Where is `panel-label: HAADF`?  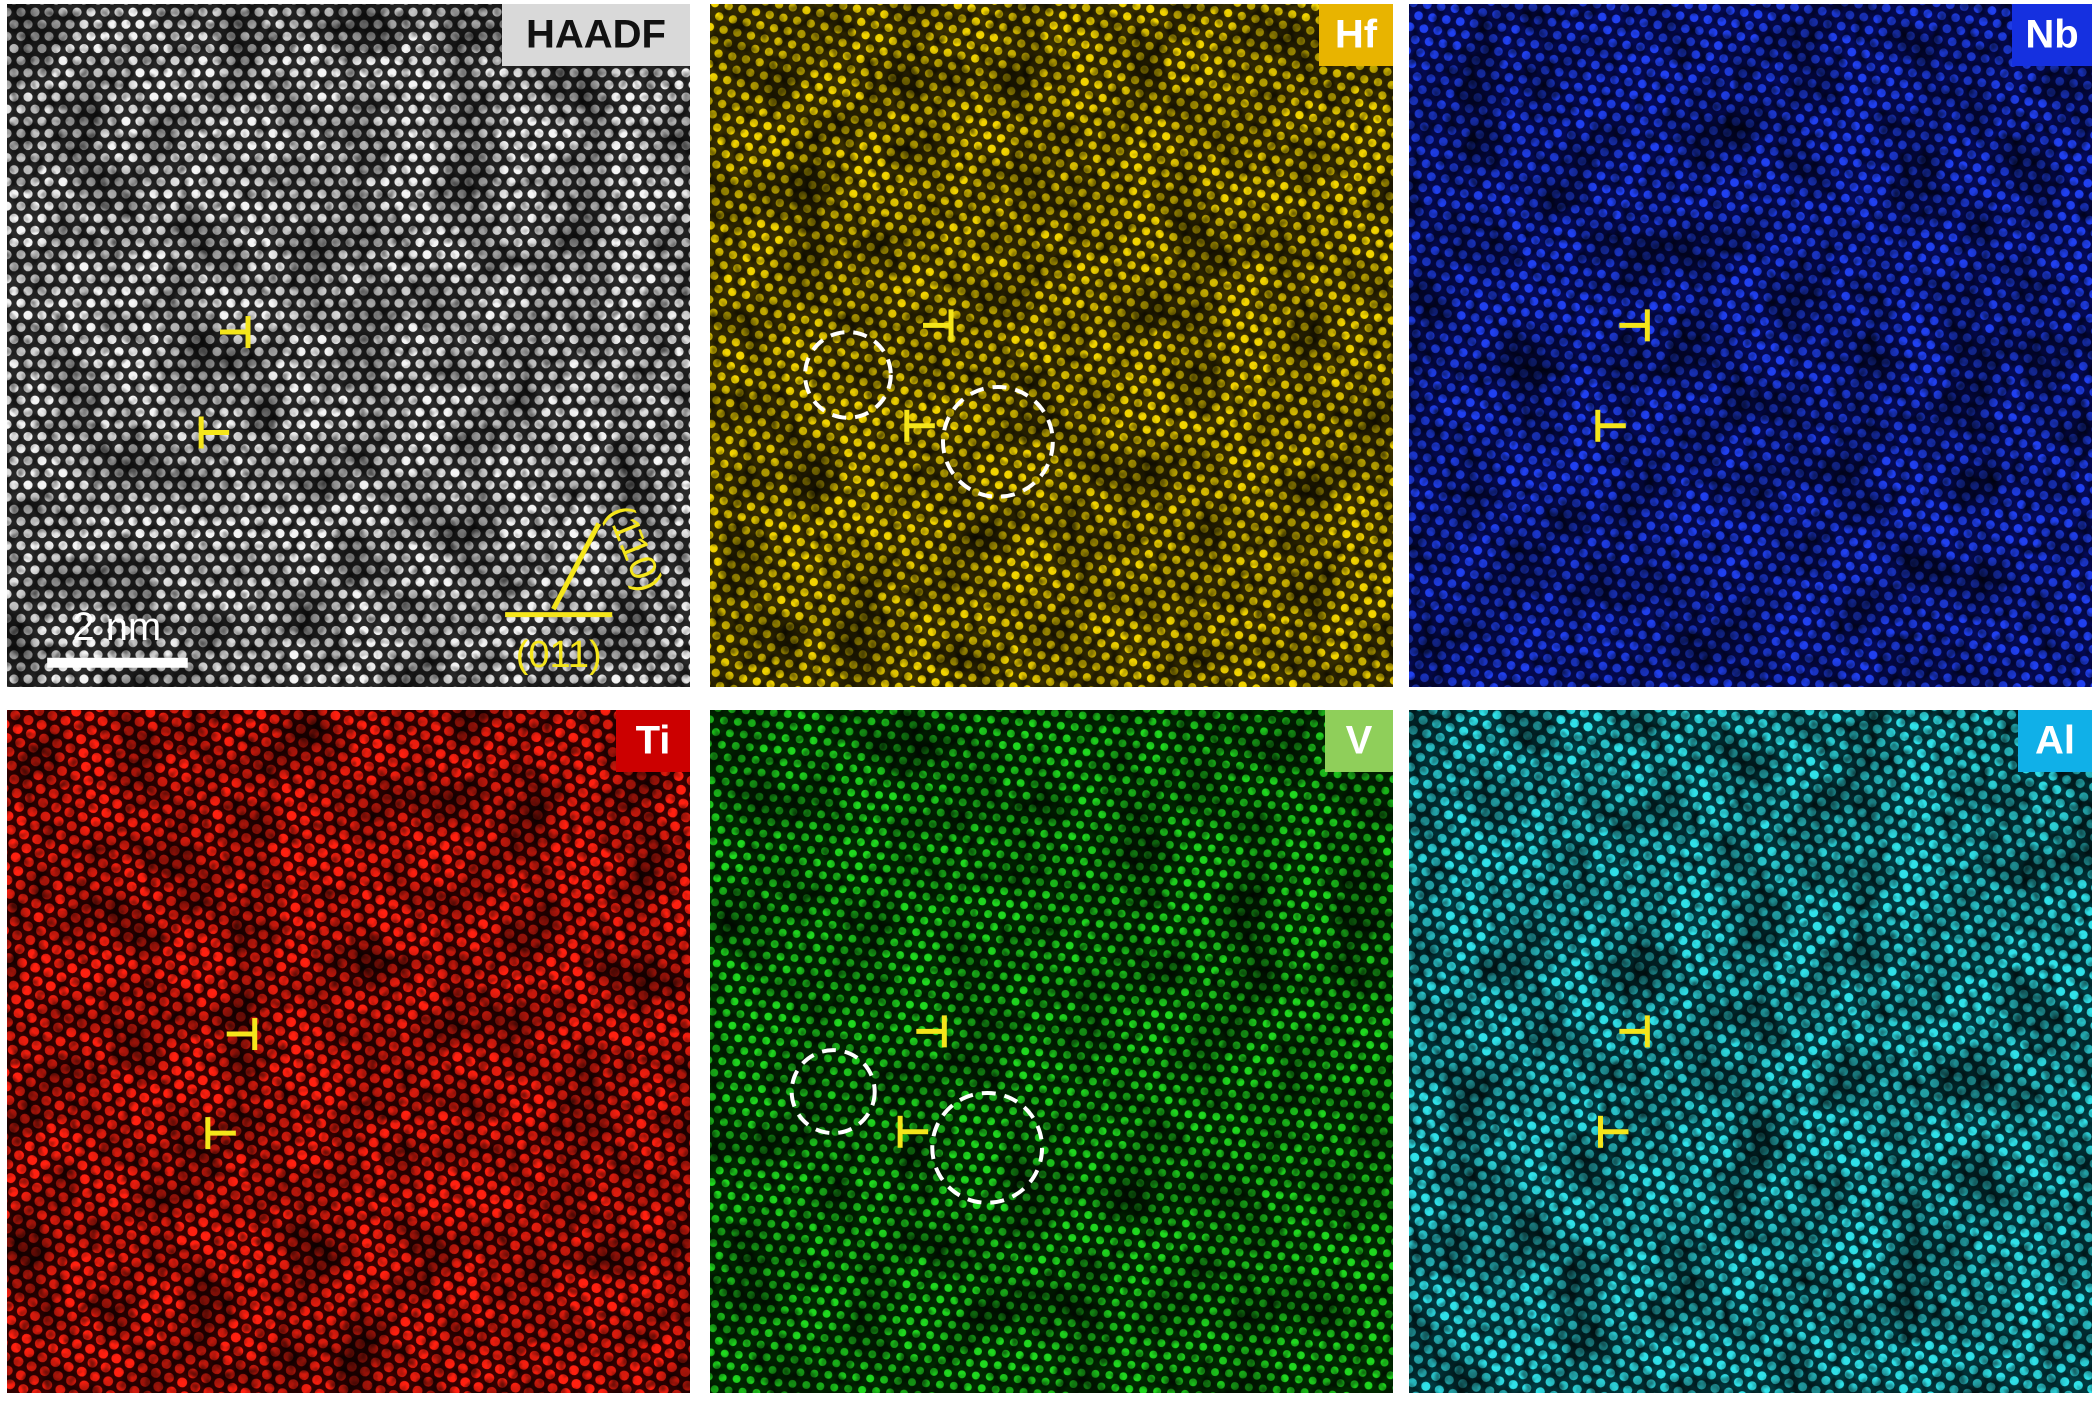
panel-label: HAADF is located at coordinates (596, 35).